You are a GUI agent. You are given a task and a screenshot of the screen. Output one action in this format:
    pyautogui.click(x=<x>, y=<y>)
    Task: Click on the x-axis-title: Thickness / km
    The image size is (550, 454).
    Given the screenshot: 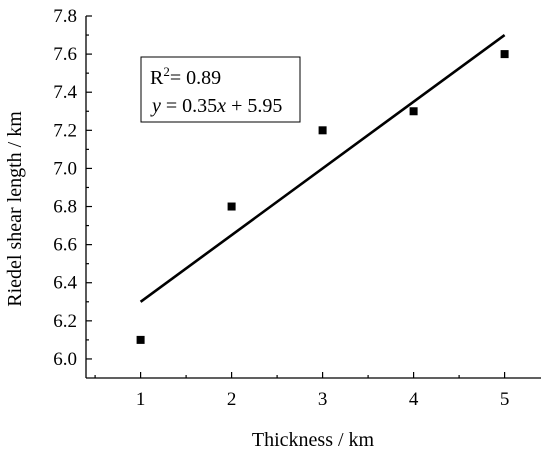 What is the action you would take?
    pyautogui.click(x=313, y=440)
    